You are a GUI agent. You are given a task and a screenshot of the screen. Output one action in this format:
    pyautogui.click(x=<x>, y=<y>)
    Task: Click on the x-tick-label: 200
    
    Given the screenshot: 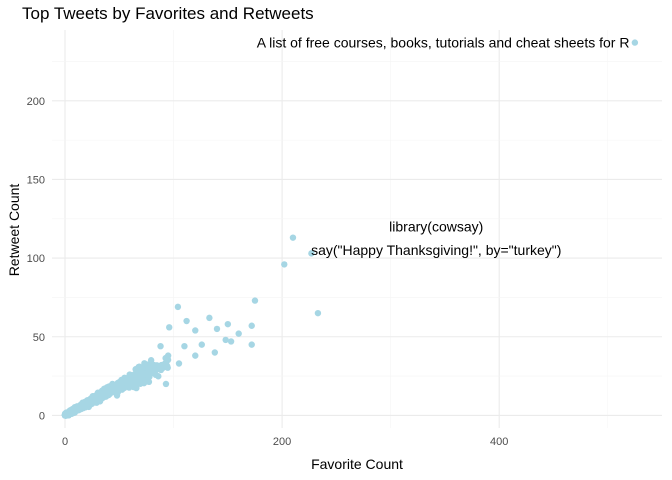 What is the action you would take?
    pyautogui.click(x=282, y=442)
    